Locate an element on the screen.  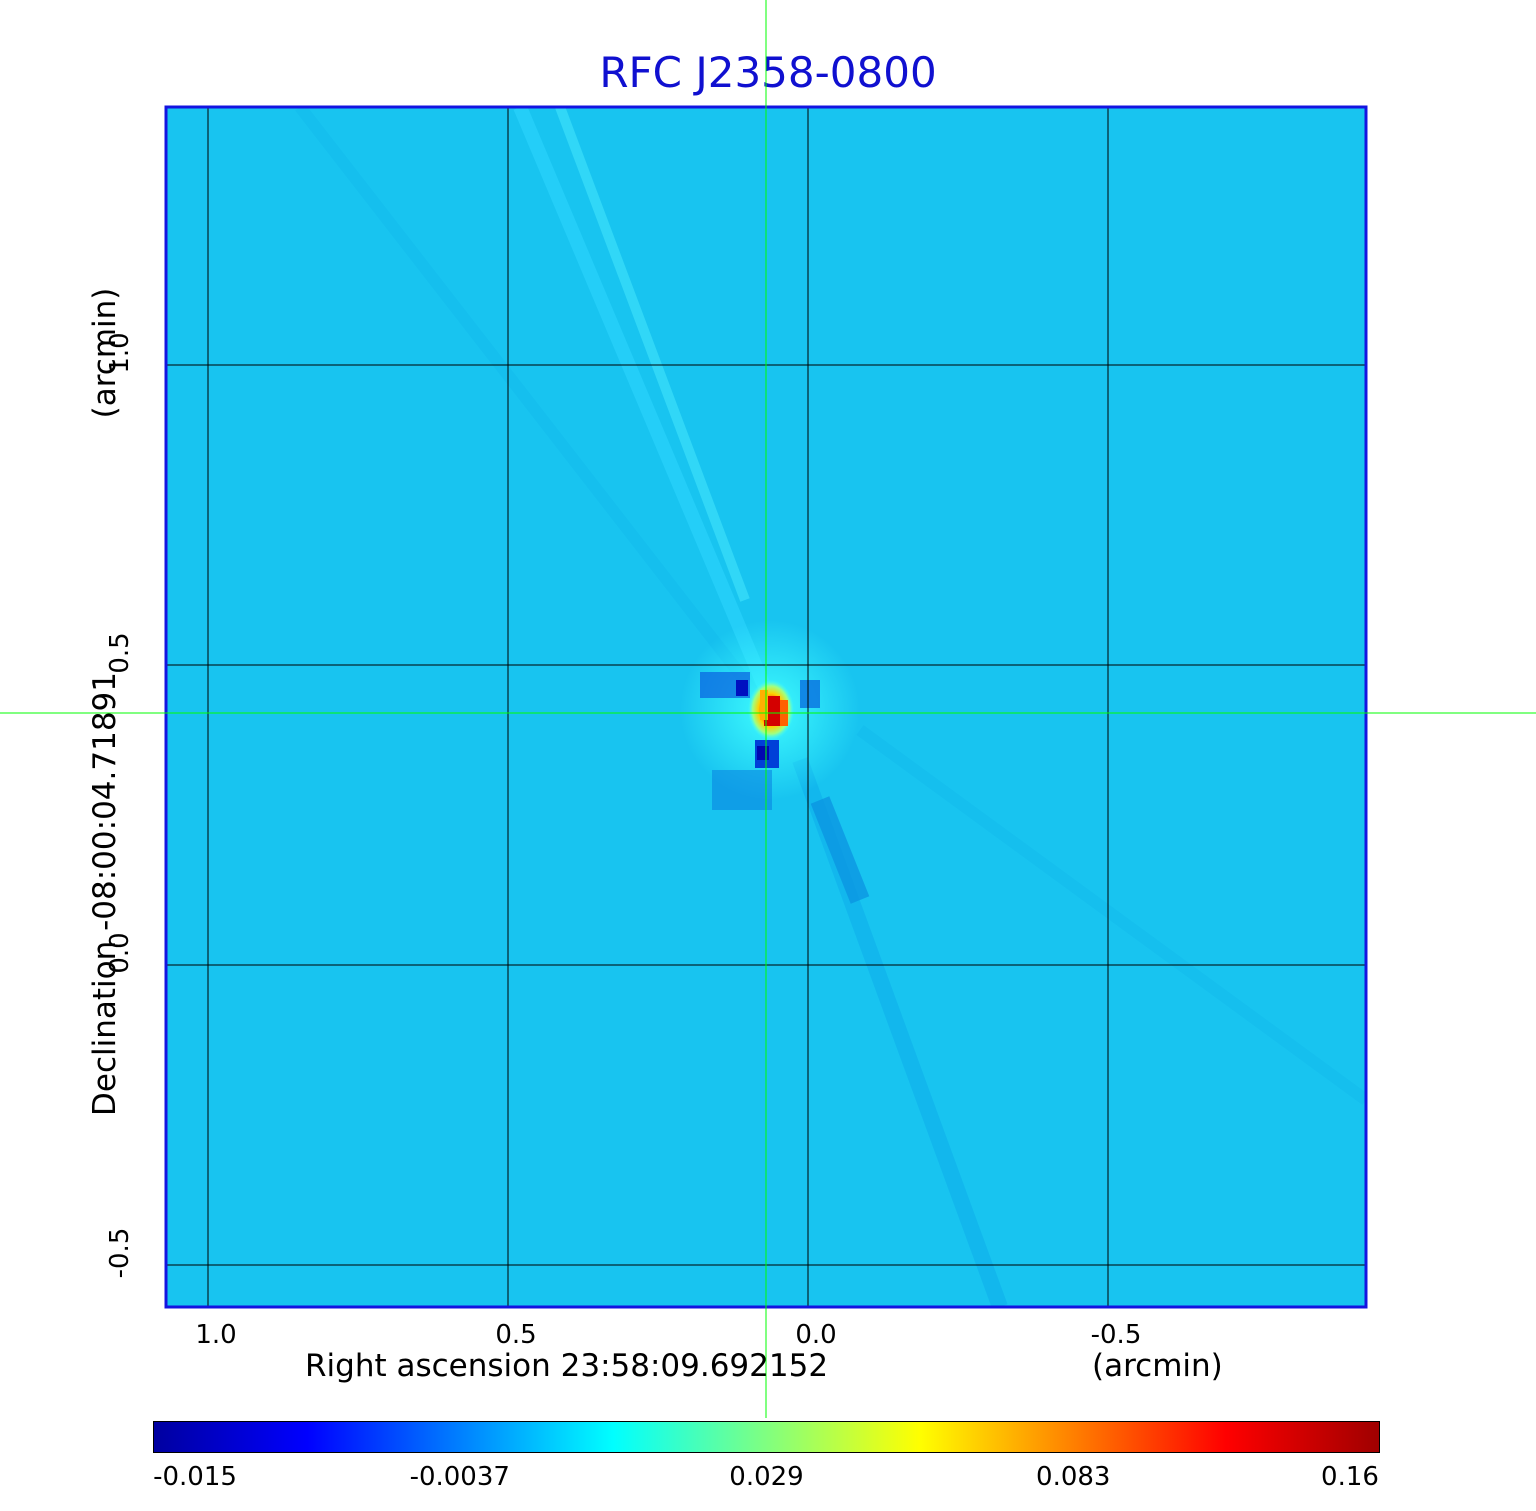
core-side is located at coordinates (764, 705).